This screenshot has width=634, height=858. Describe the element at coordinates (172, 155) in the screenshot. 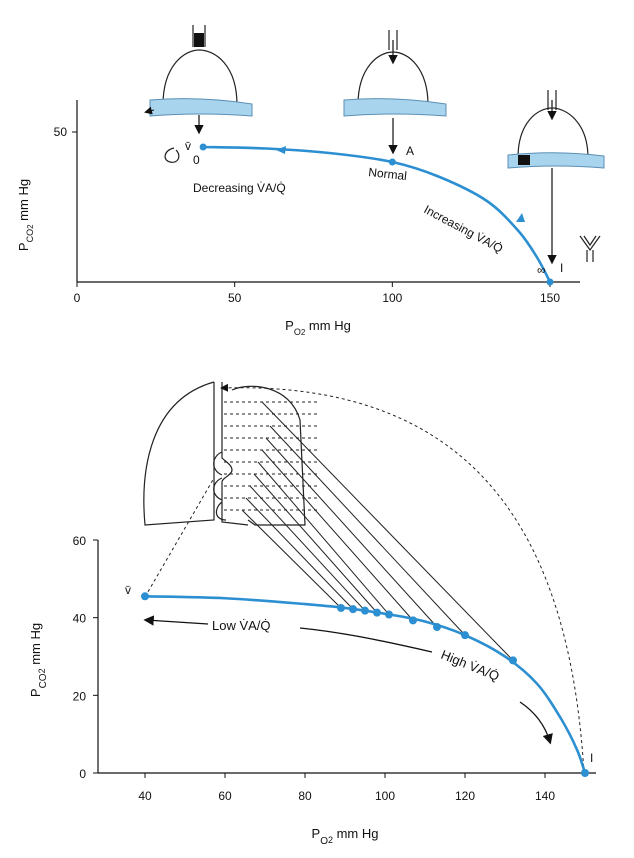

I see `swirl-icon` at that location.